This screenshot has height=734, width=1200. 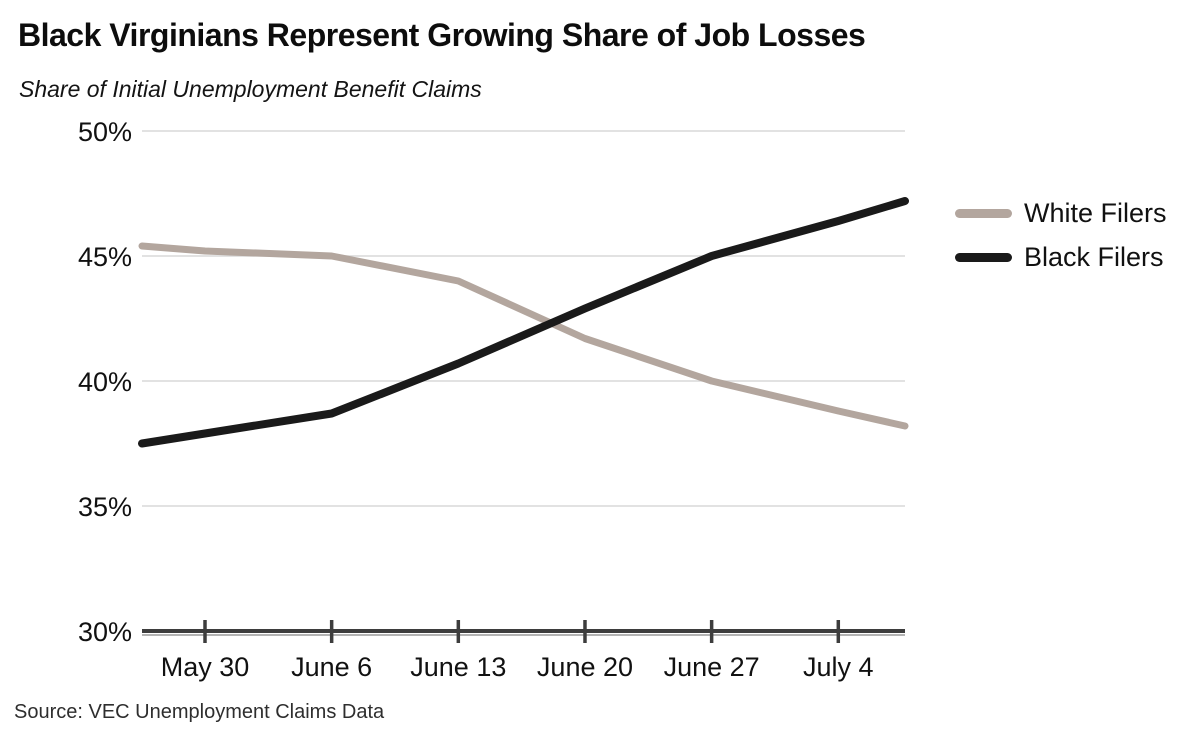 What do you see at coordinates (105, 382) in the screenshot?
I see `y-axis-tick-label: 40%` at bounding box center [105, 382].